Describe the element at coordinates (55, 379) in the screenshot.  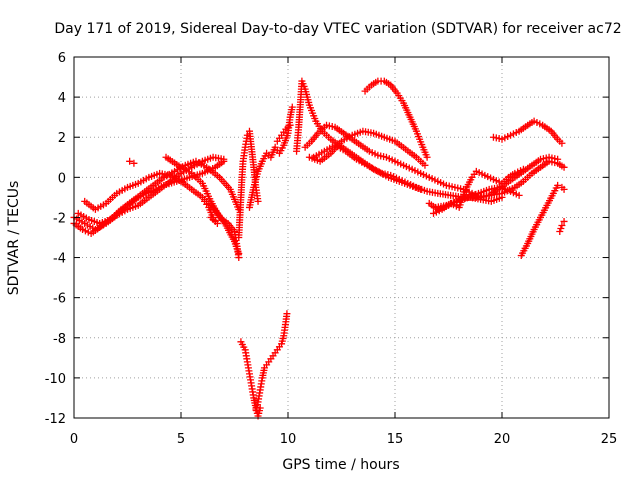
I see `y-tick-label: -10` at that location.